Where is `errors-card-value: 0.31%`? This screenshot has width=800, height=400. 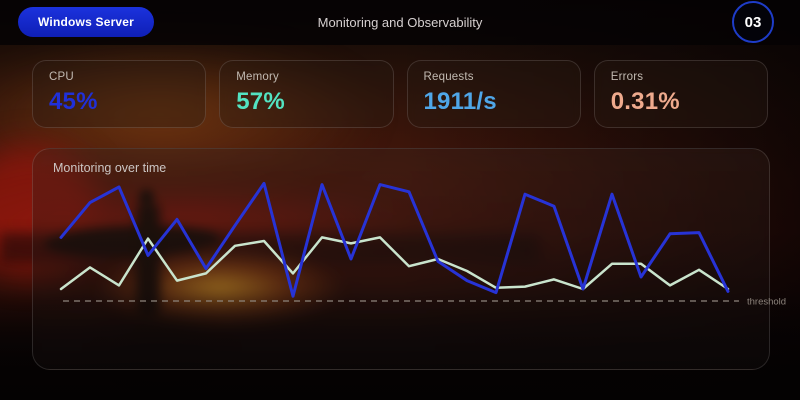 errors-card-value: 0.31% is located at coordinates (645, 101).